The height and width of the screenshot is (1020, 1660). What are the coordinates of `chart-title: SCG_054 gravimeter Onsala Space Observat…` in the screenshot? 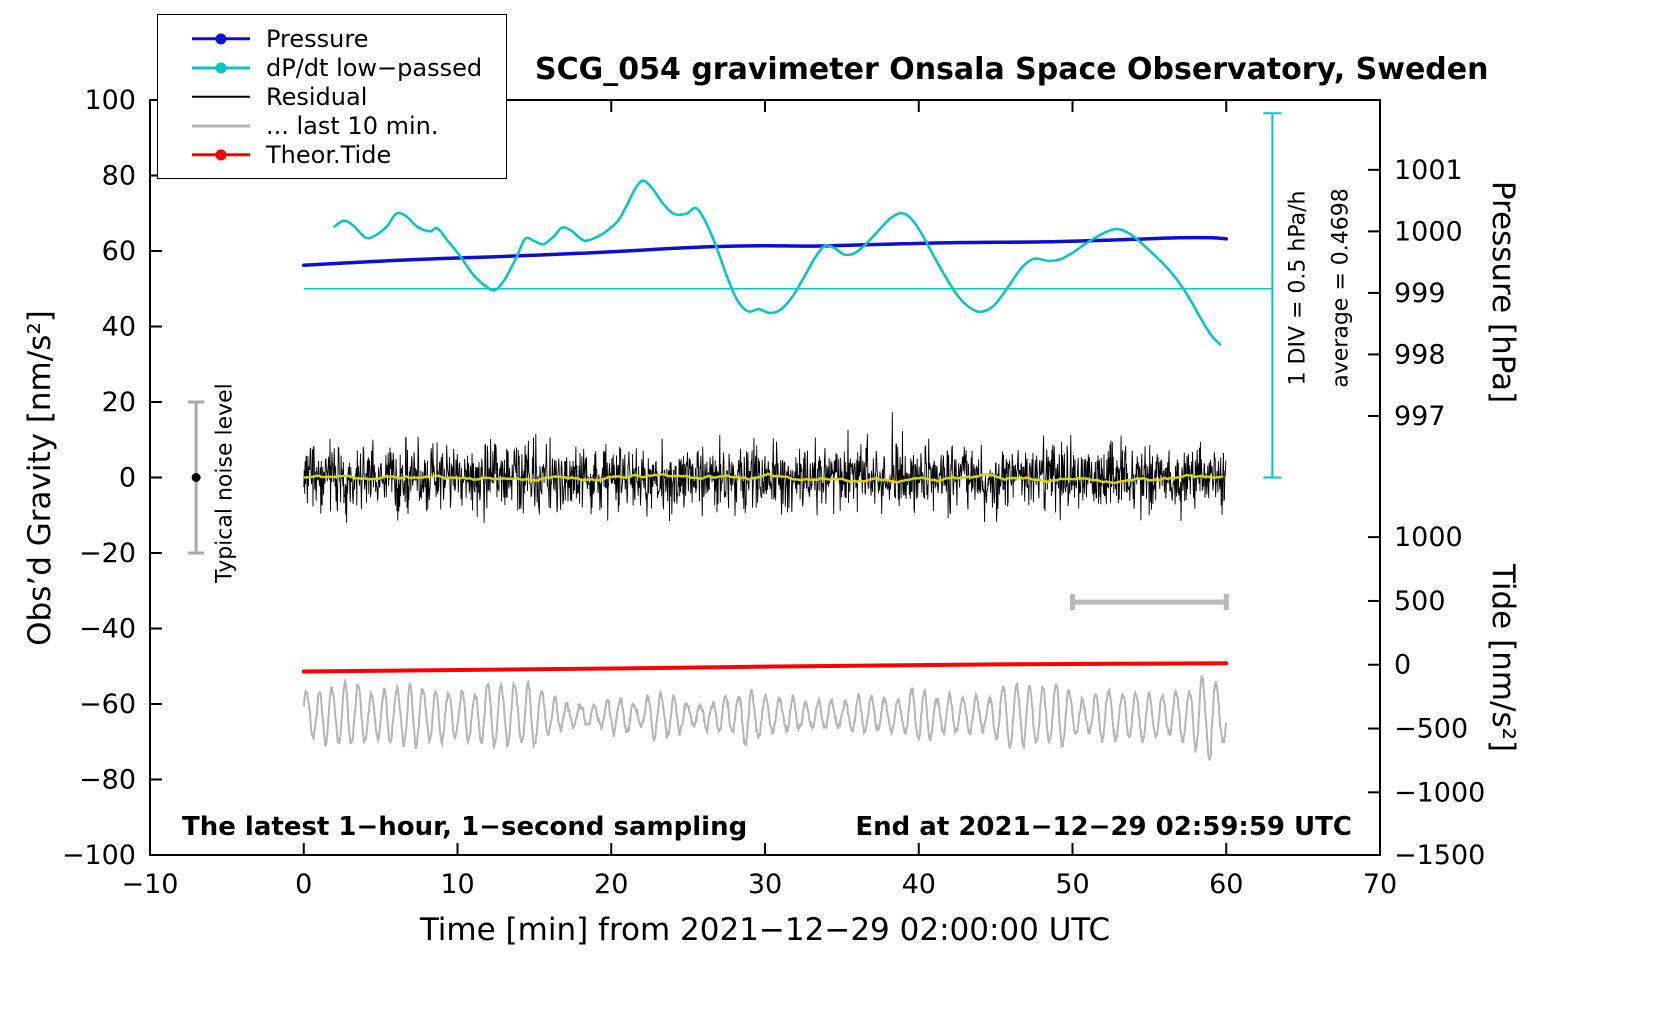 It's located at (1012, 69).